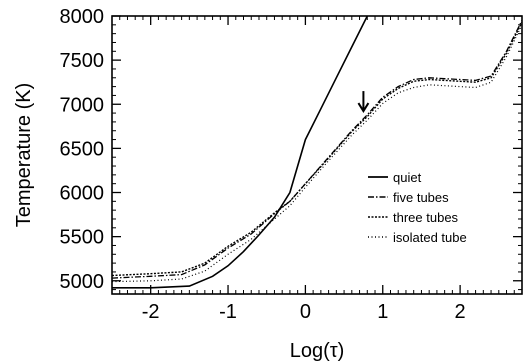  I want to click on y-tick-label: 5500, so click(82, 238).